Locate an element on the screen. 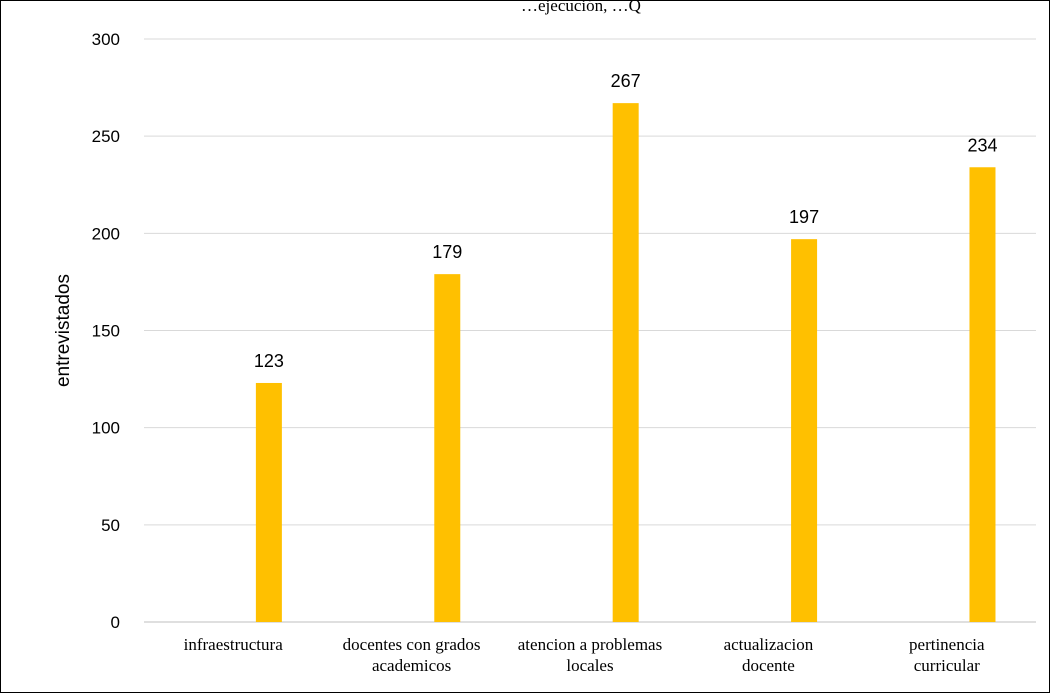 This screenshot has height=695, width=1052. data-label: 123 is located at coordinates (269, 361).